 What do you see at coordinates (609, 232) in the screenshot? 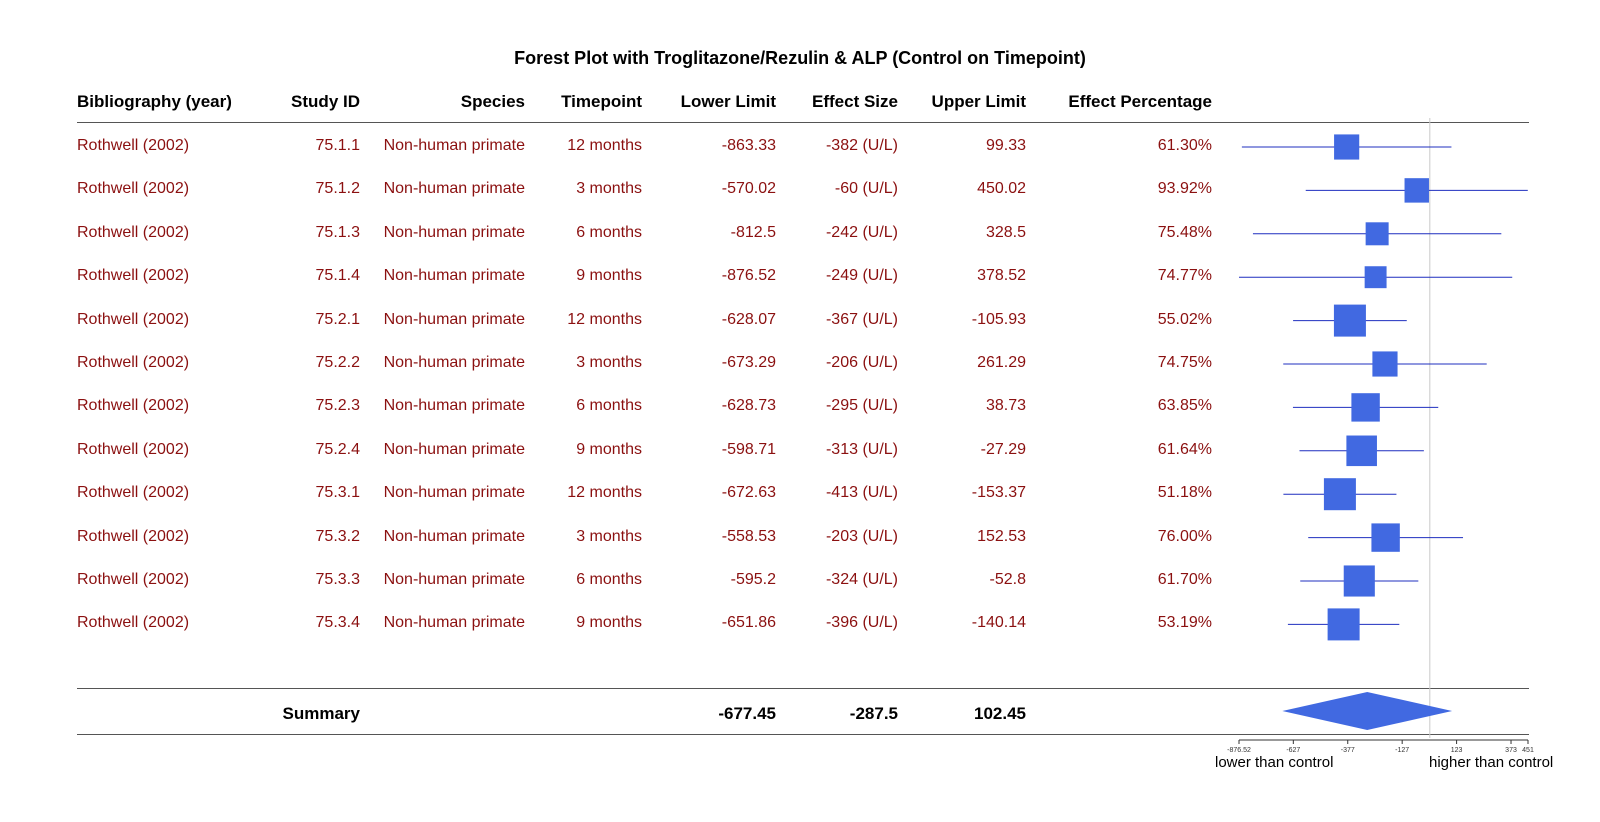
I see `row-3-timepoint: 6 months` at bounding box center [609, 232].